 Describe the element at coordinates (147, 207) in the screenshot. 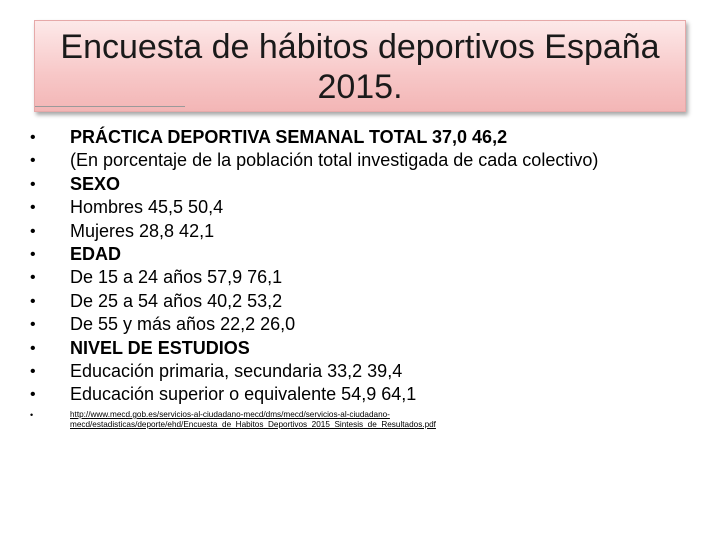

I see `bullet-text: Hombres 45,5 50,4` at that location.